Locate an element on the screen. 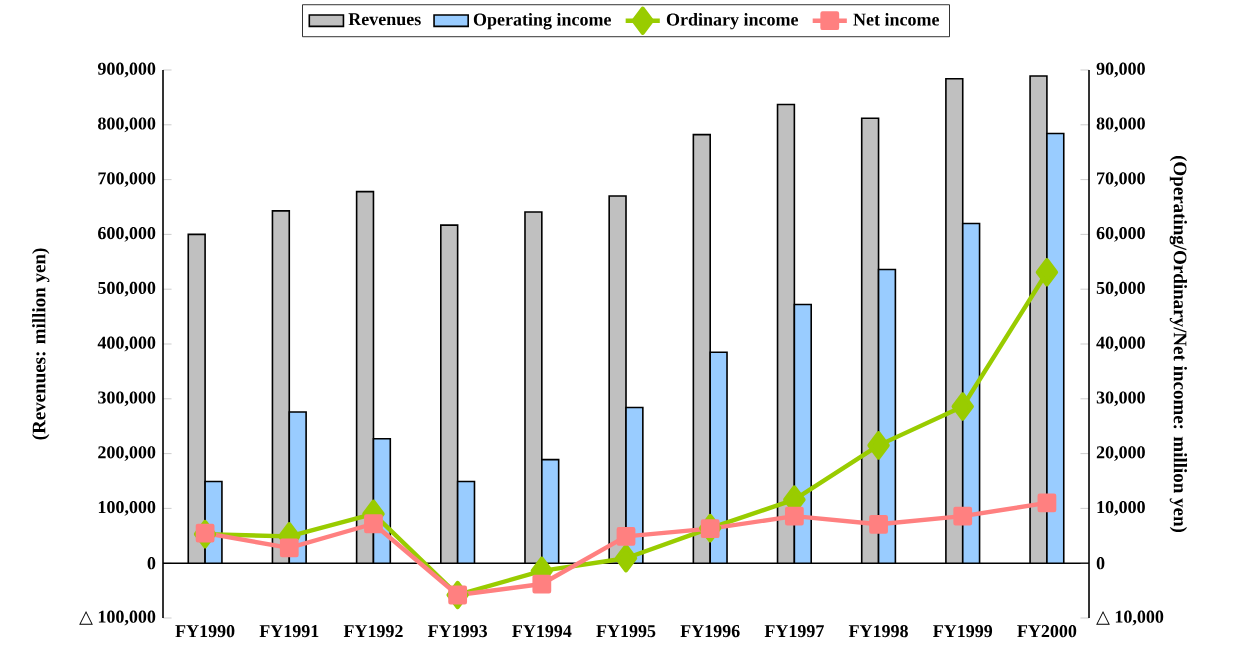 The height and width of the screenshot is (655, 1237). y2-tick-label: 0 is located at coordinates (1100, 563).